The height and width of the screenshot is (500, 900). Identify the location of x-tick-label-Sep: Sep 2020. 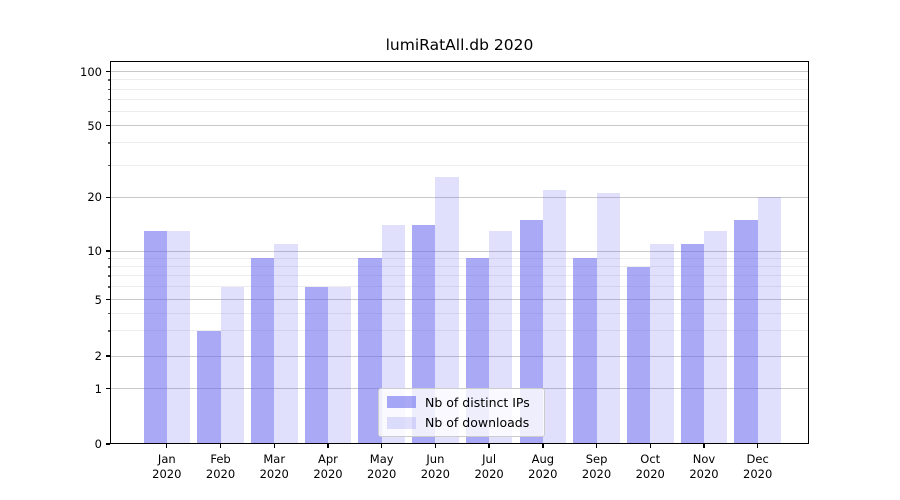
(597, 467).